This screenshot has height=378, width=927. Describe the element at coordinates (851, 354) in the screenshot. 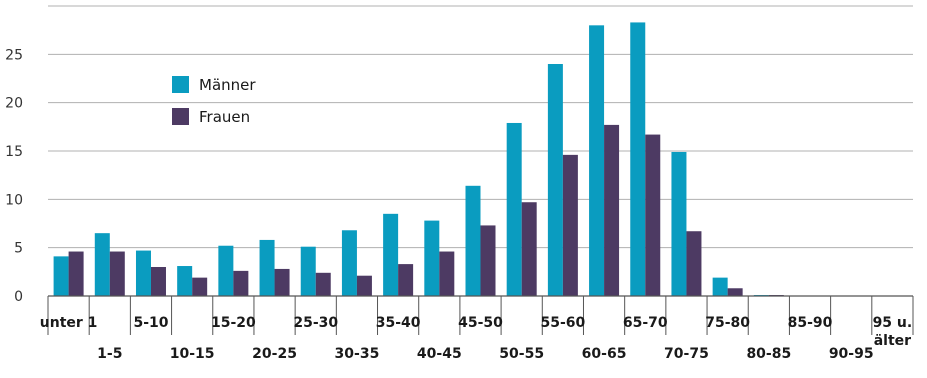

I see `x-tick-label: 90-95` at that location.